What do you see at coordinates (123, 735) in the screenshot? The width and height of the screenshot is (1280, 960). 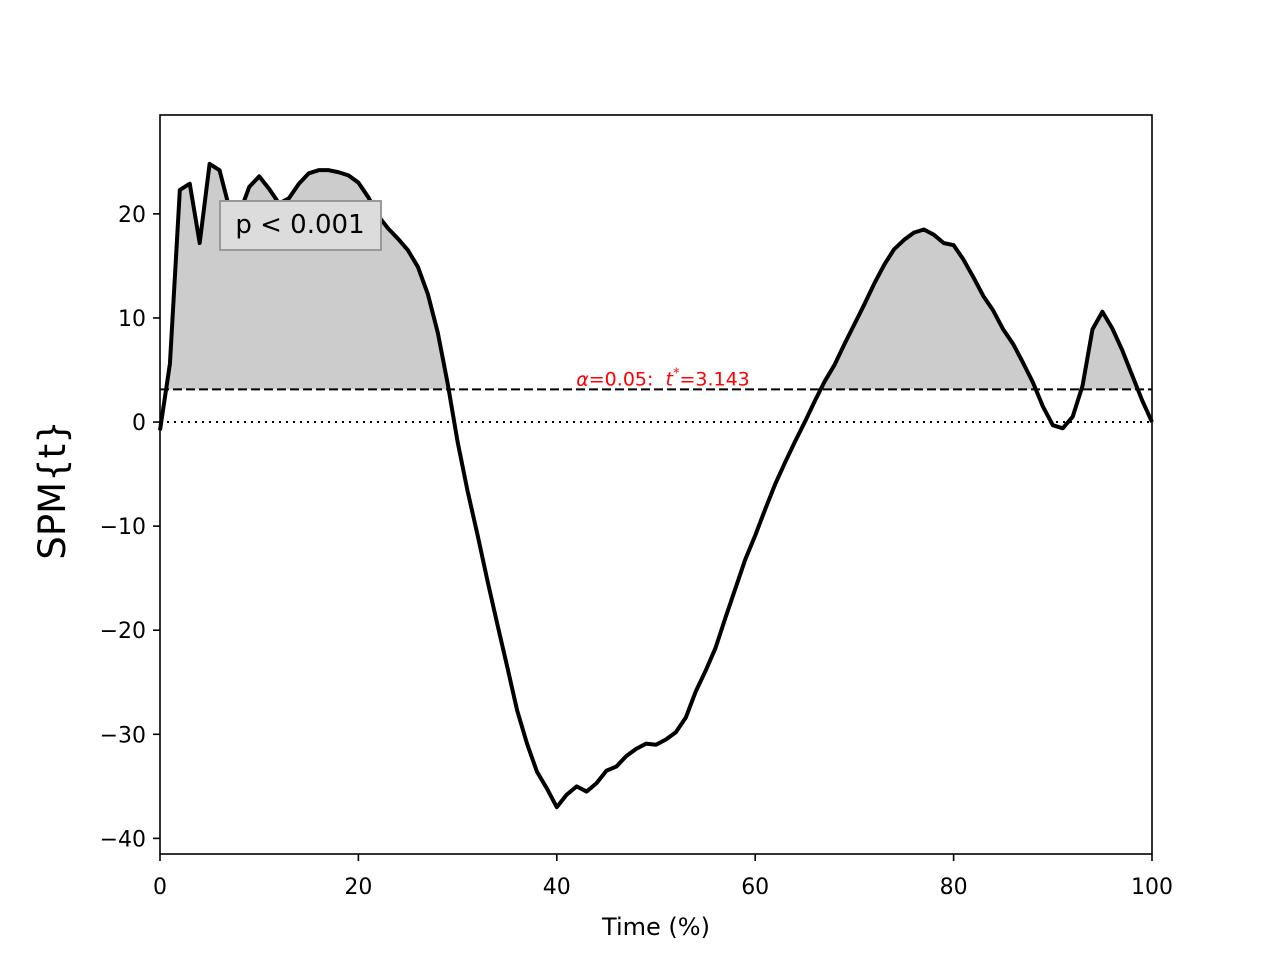 I see `y-tick-label: −30` at bounding box center [123, 735].